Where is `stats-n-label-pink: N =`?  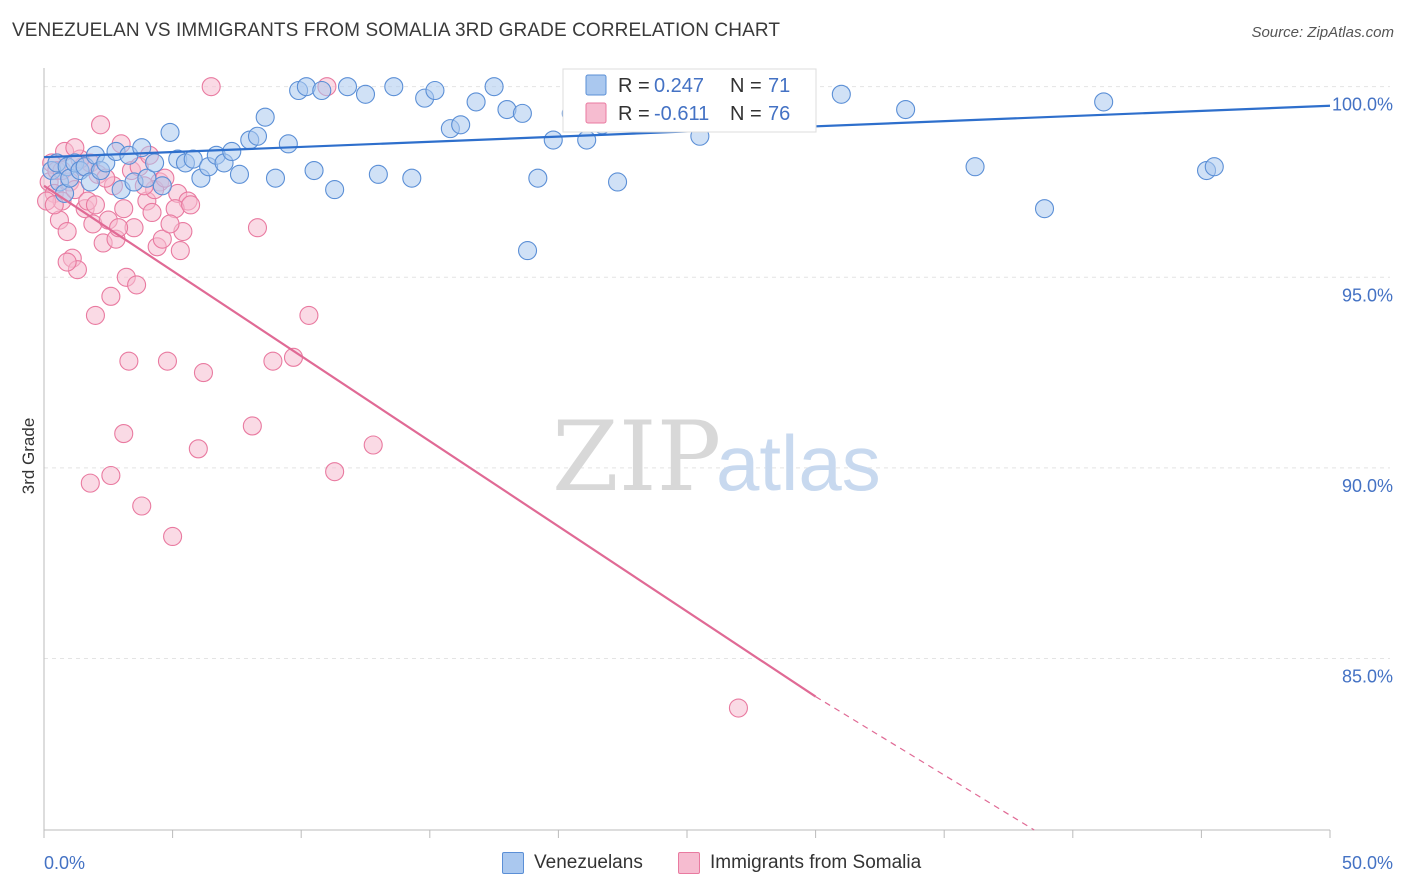 stats-n-label-pink: N = is located at coordinates (746, 114).